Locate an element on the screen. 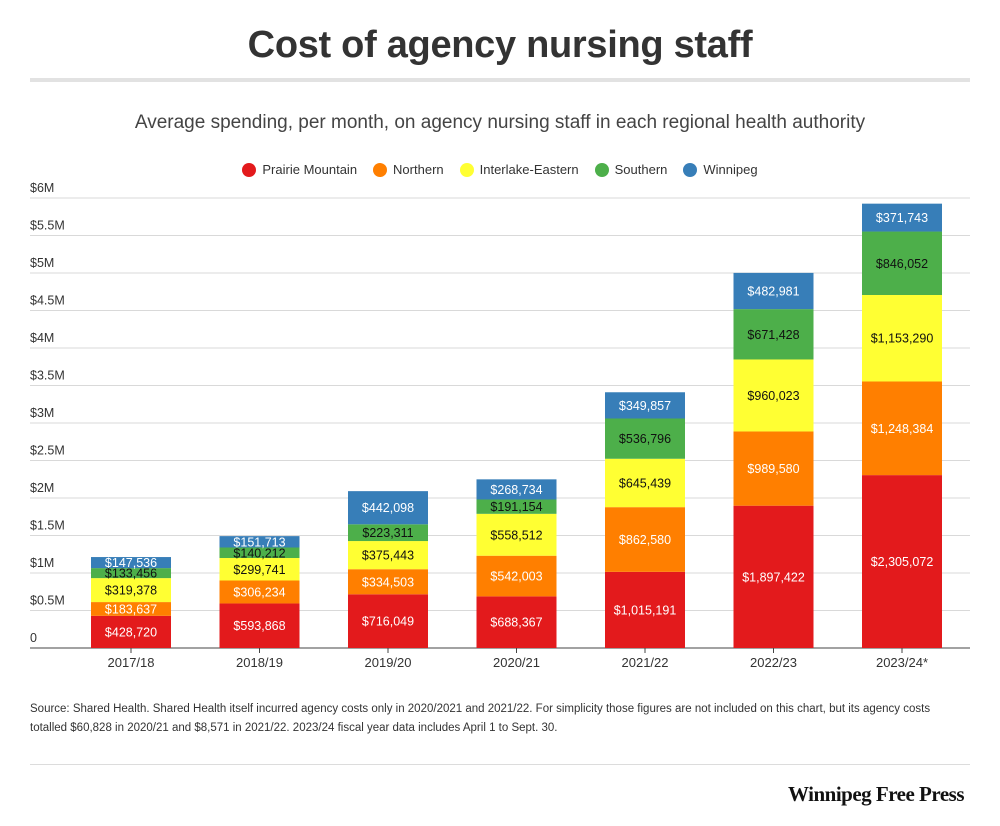 This screenshot has height=826, width=1000. data-label: $846,052 is located at coordinates (902, 264).